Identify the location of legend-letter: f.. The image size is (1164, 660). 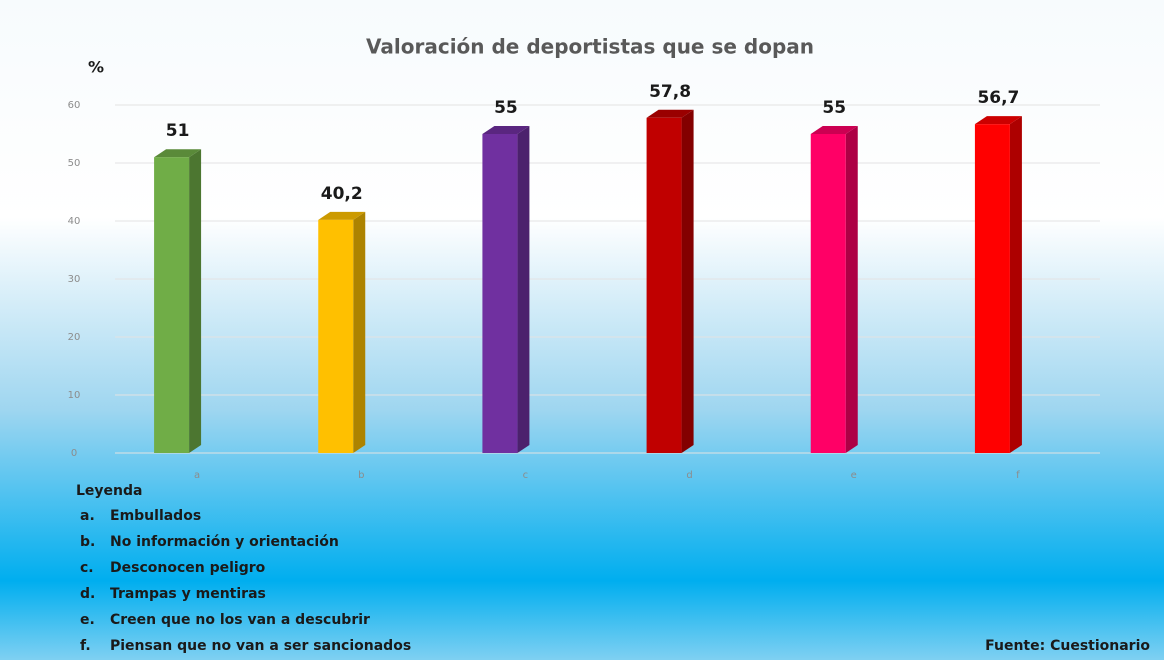
(85, 646).